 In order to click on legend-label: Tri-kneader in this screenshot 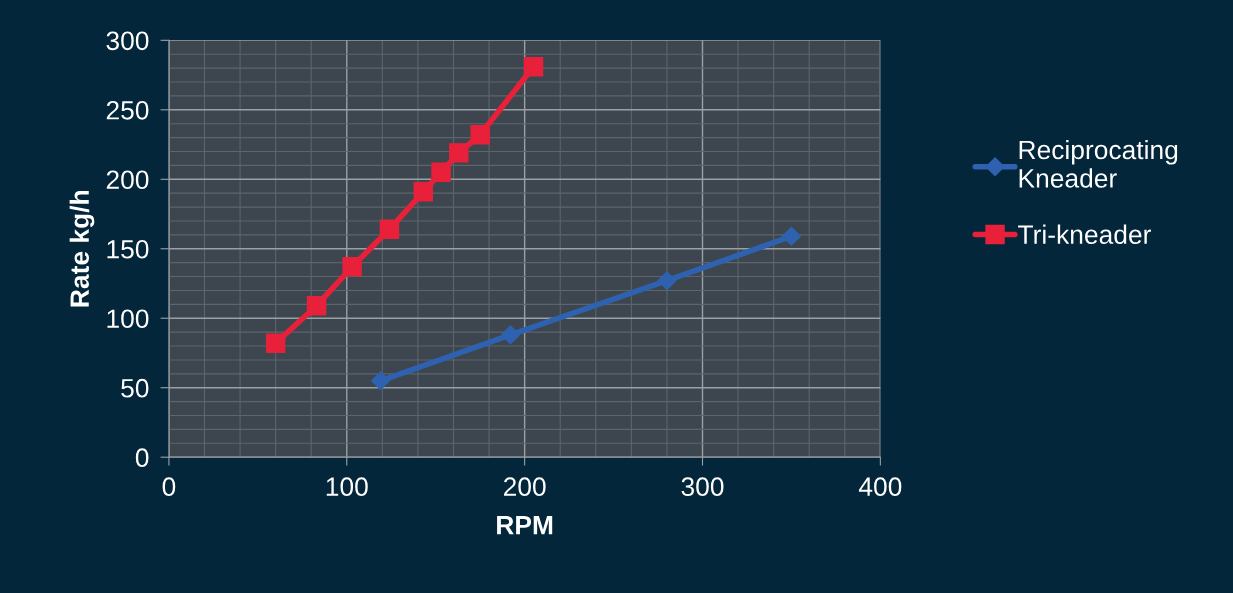, I will do `click(1084, 234)`.